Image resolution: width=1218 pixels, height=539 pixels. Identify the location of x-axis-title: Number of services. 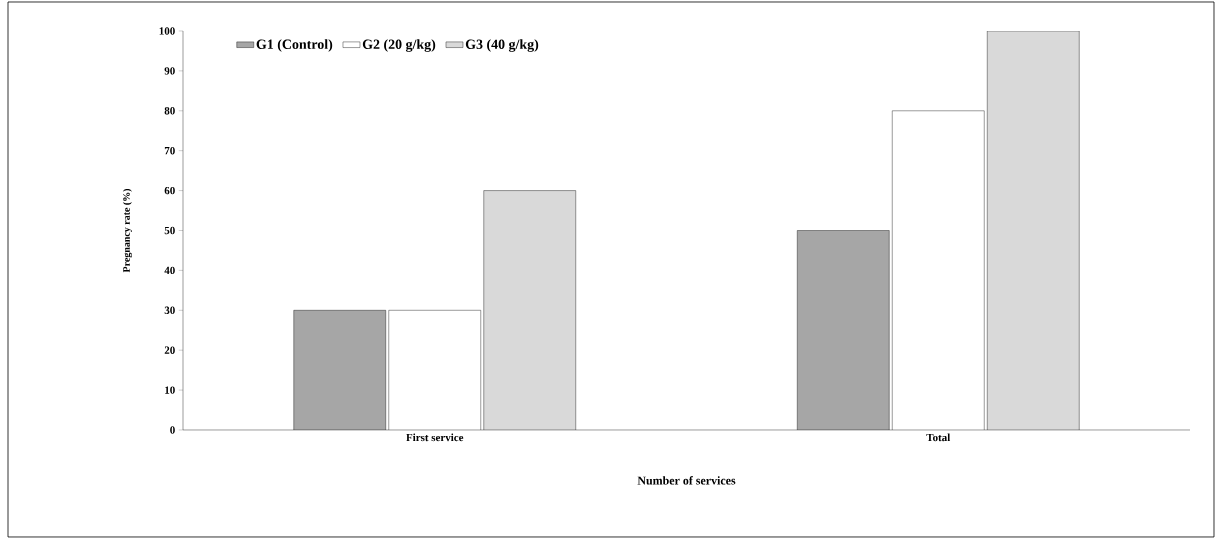
(686, 480).